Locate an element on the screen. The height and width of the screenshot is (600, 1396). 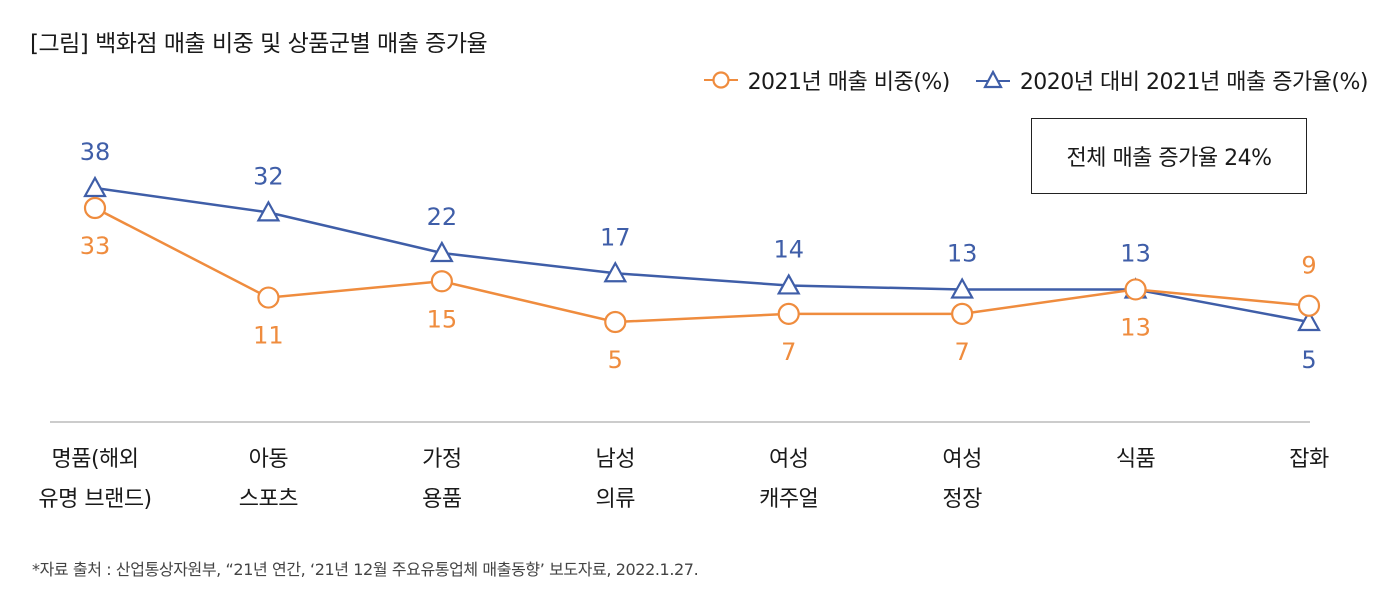
share-data-label-0: 33 is located at coordinates (95, 246).